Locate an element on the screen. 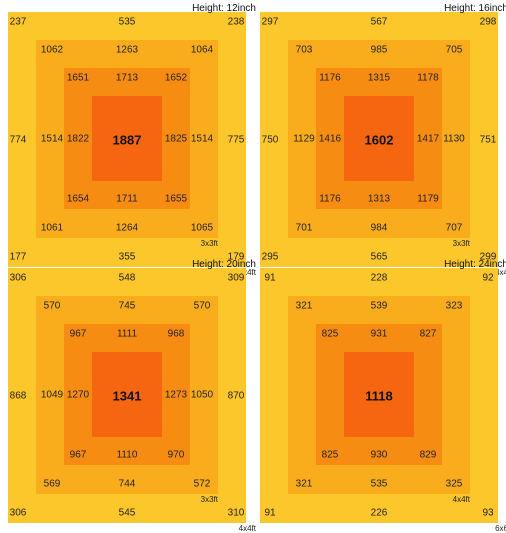 This screenshot has width=506, height=533. zone-size-label: 6x6 is located at coordinates (500, 528).